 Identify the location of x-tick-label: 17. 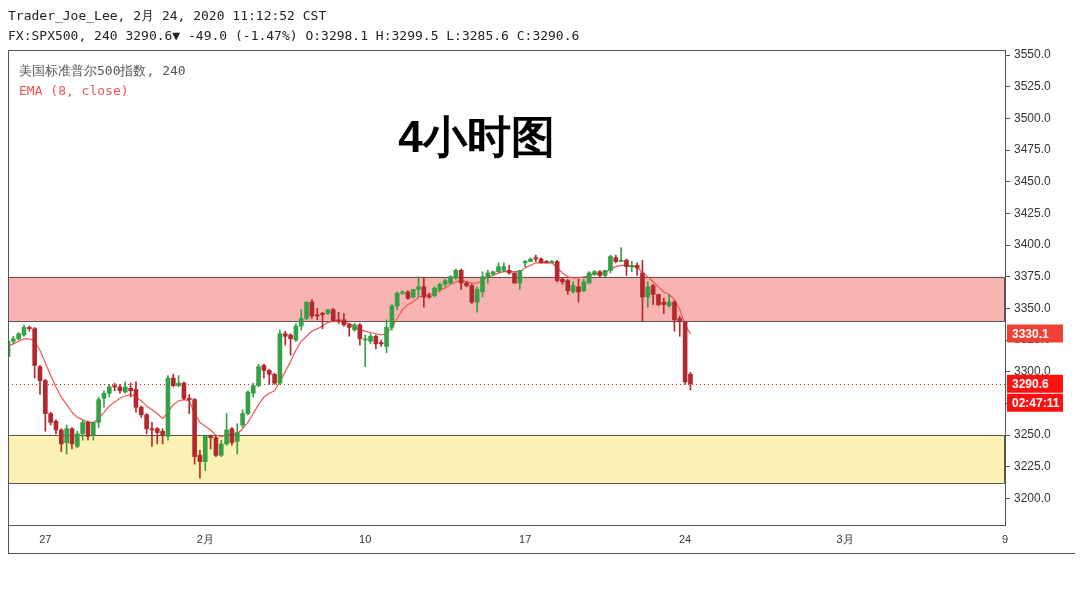
(525, 538).